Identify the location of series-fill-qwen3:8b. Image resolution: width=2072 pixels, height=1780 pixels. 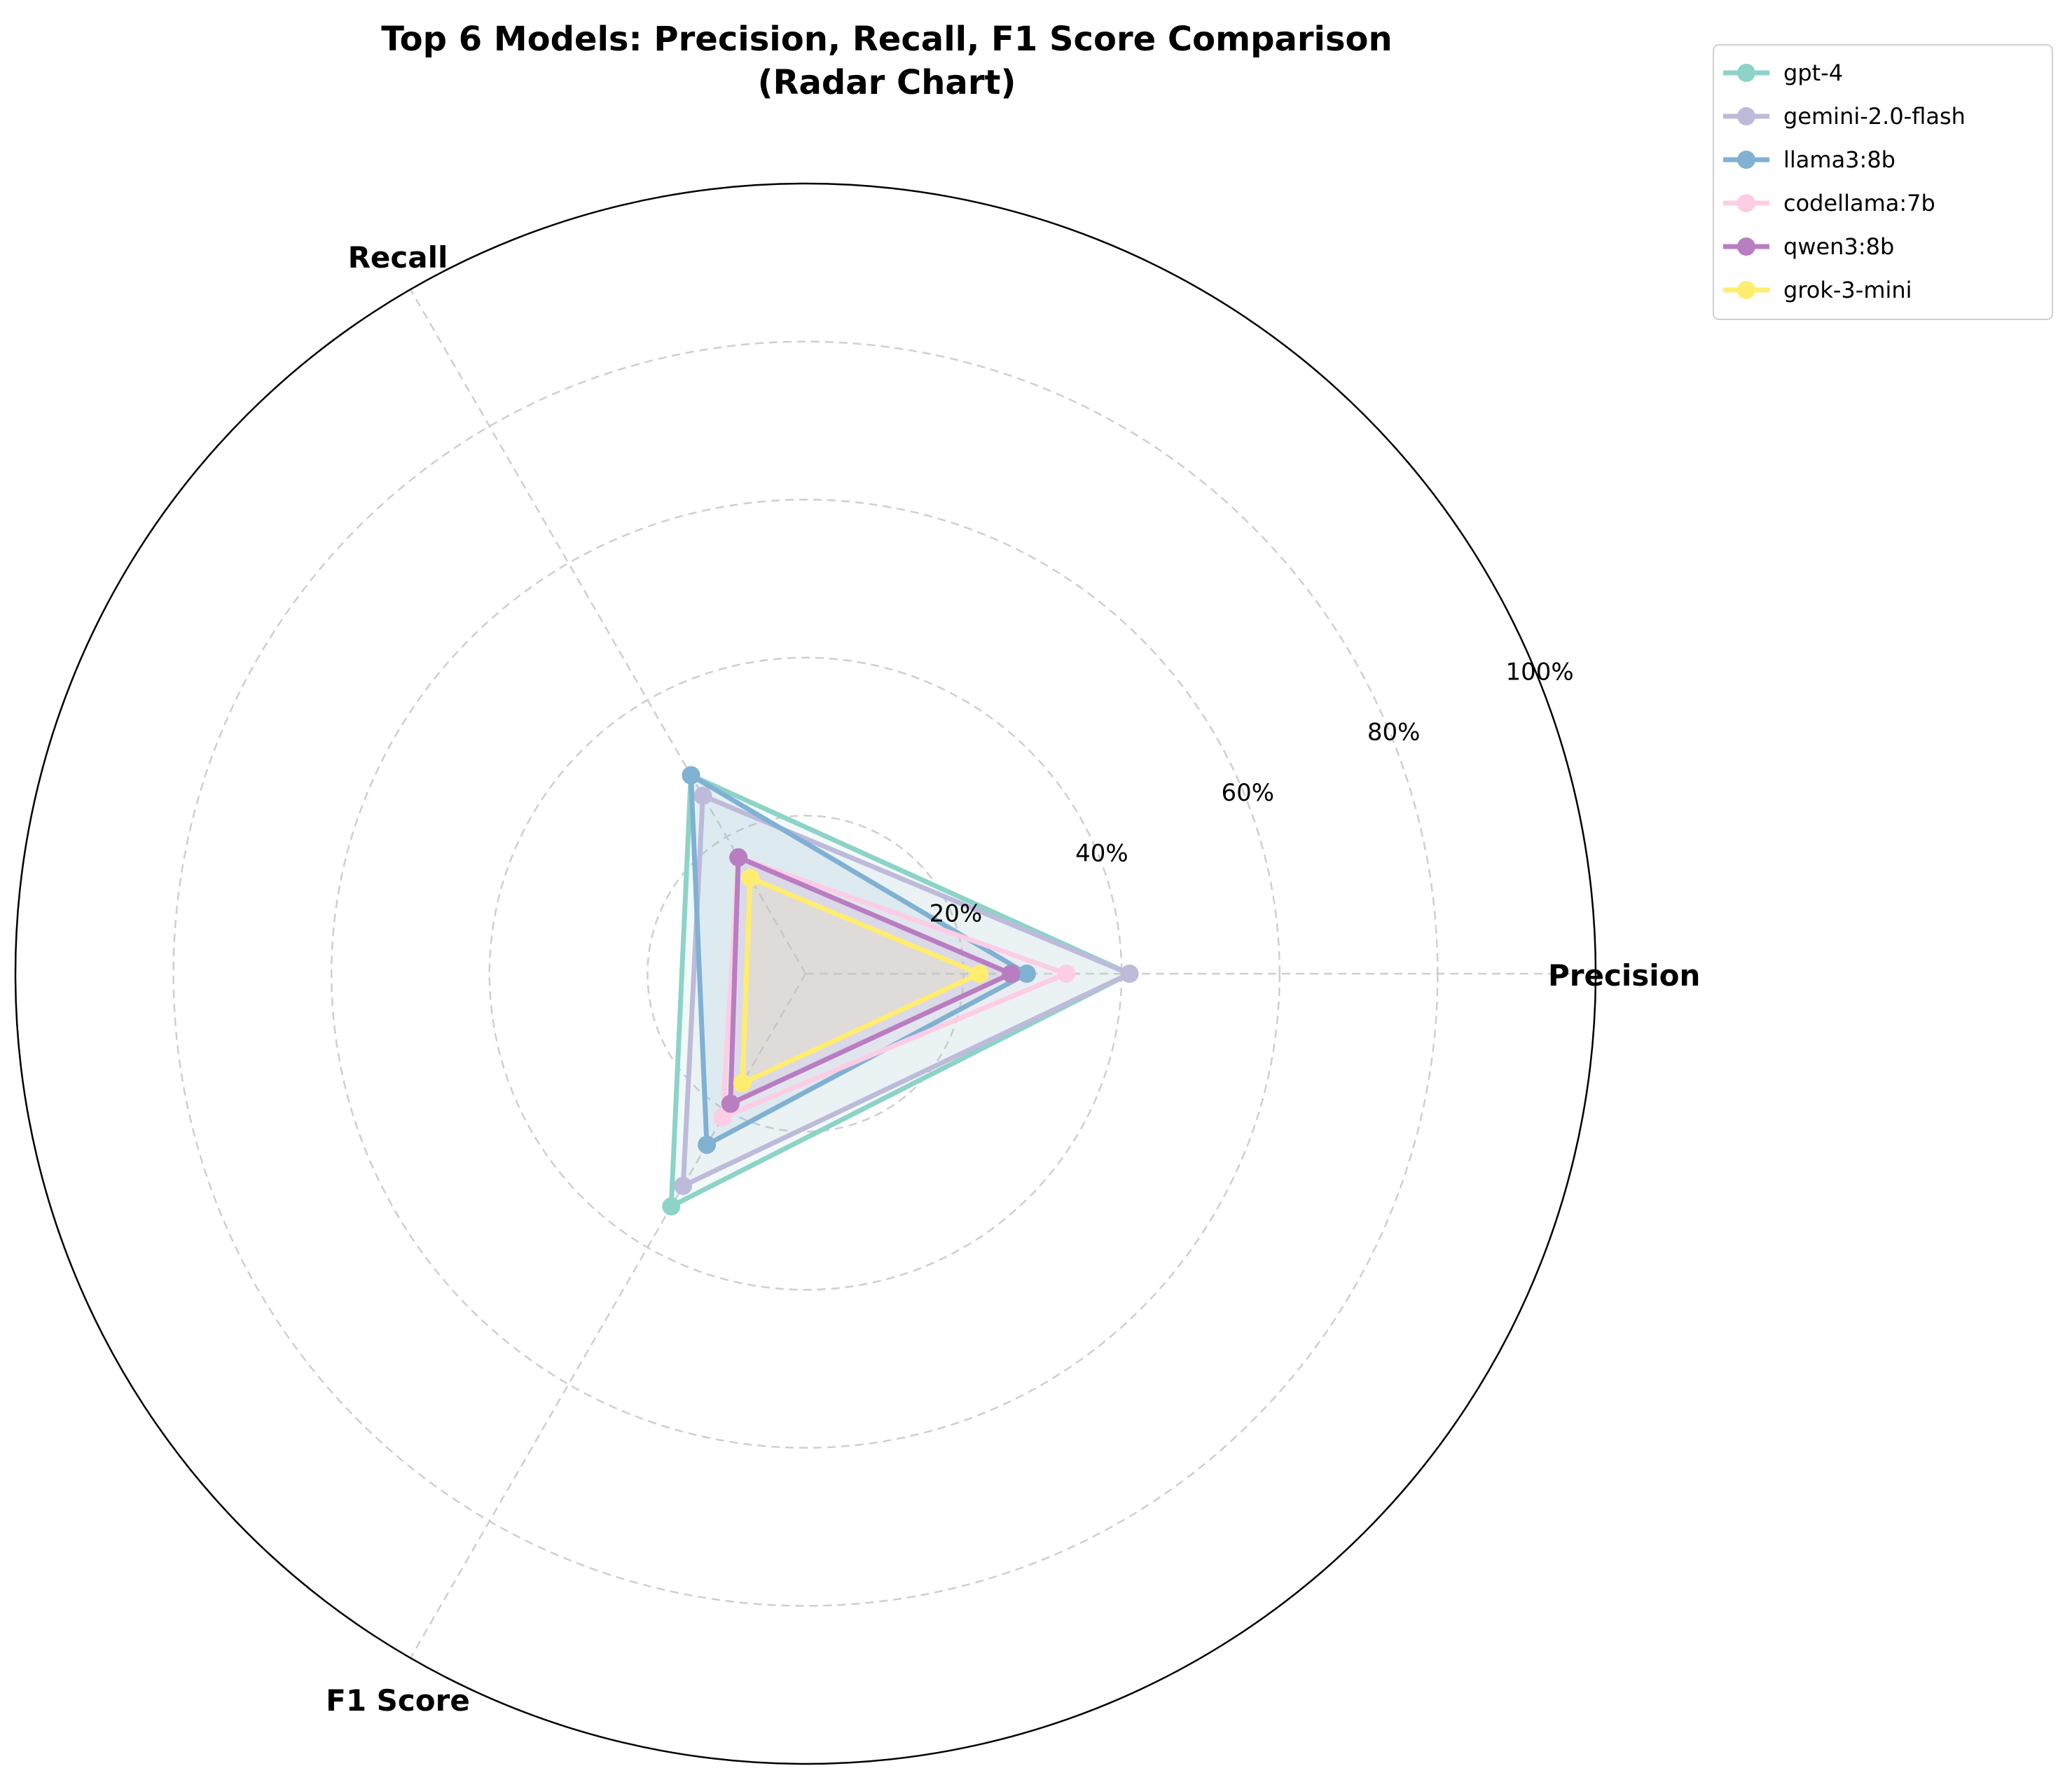
(871, 980).